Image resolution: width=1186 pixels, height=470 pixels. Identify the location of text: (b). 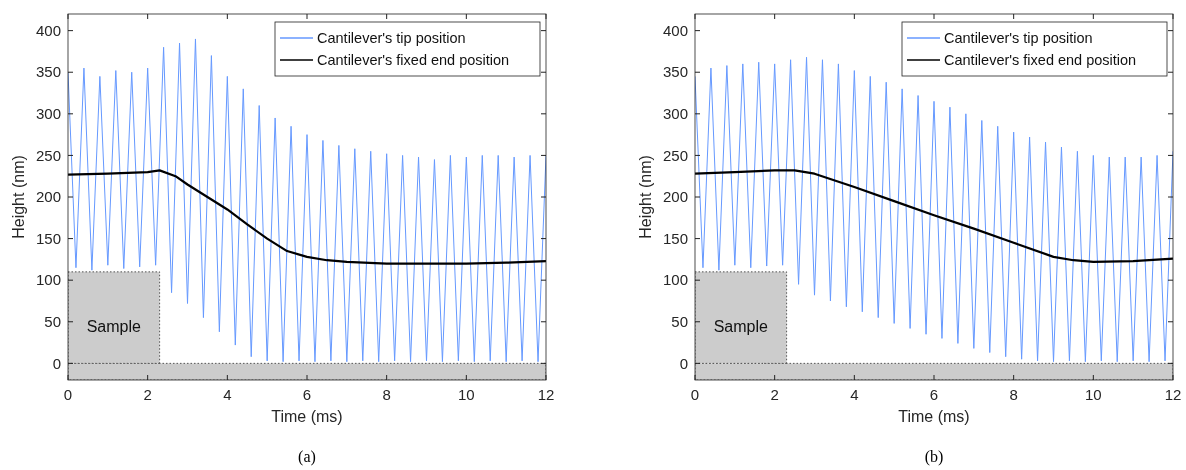
(934, 457).